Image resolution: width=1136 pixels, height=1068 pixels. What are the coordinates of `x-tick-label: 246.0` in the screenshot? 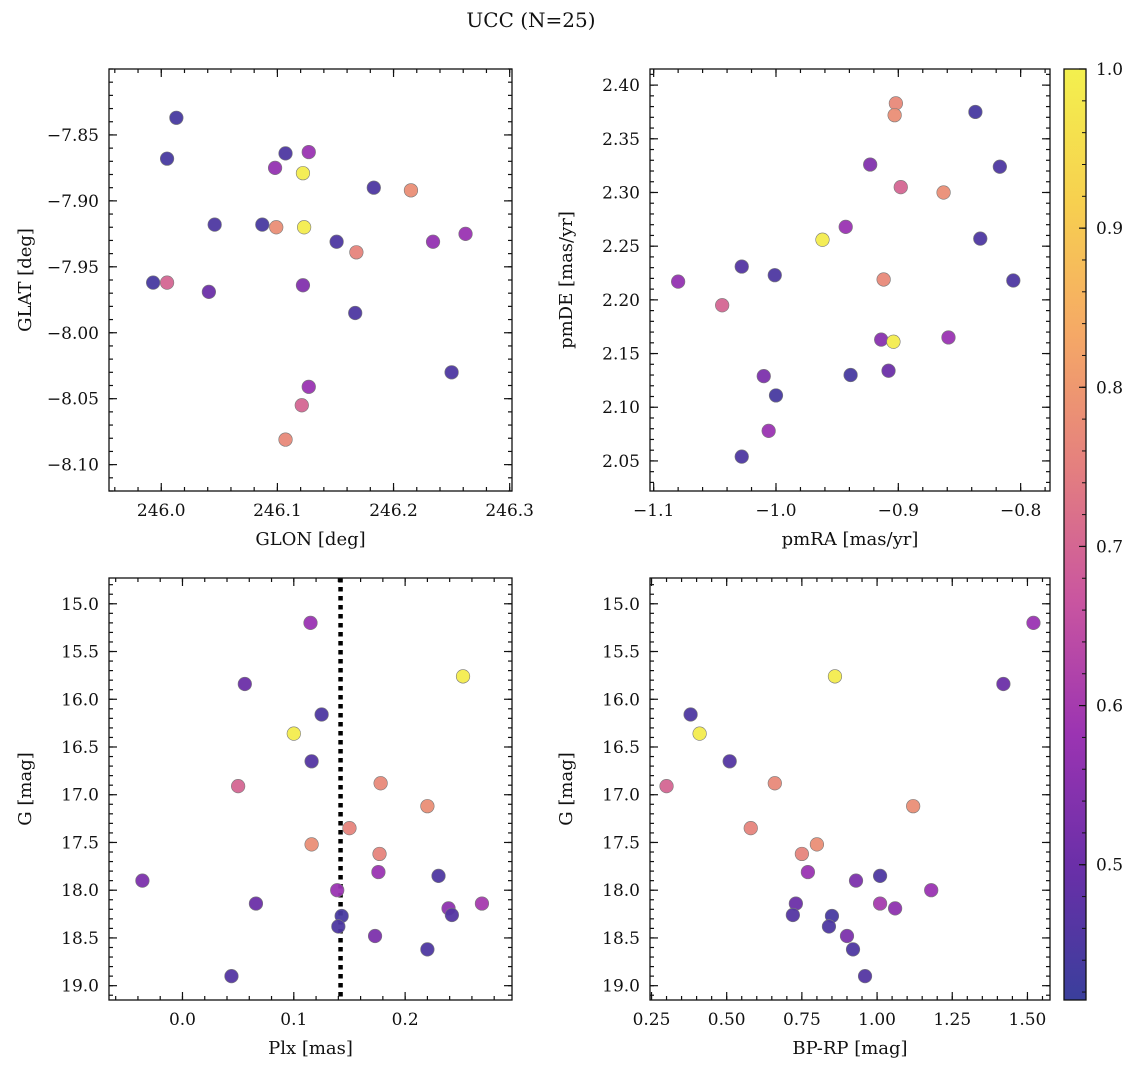 It's located at (161, 511).